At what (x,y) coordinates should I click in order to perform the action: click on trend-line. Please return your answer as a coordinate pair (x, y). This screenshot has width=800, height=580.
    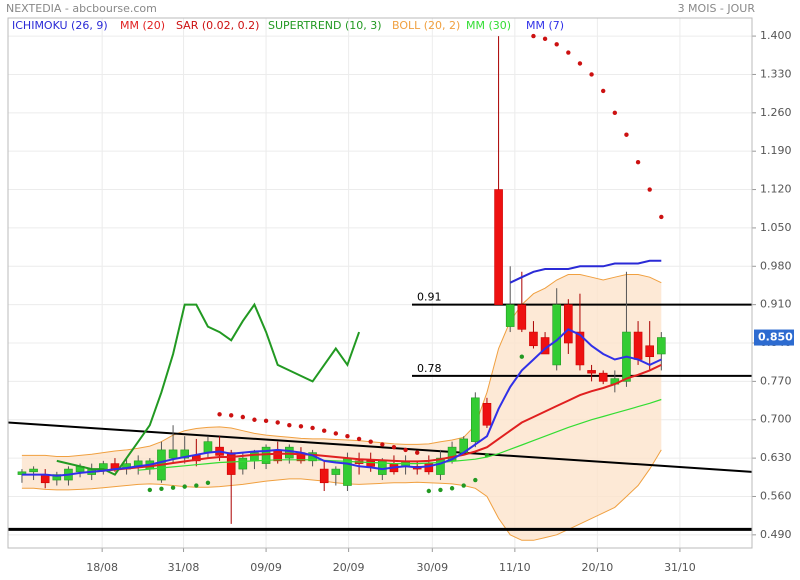
    Looking at the image, I should click on (380, 447).